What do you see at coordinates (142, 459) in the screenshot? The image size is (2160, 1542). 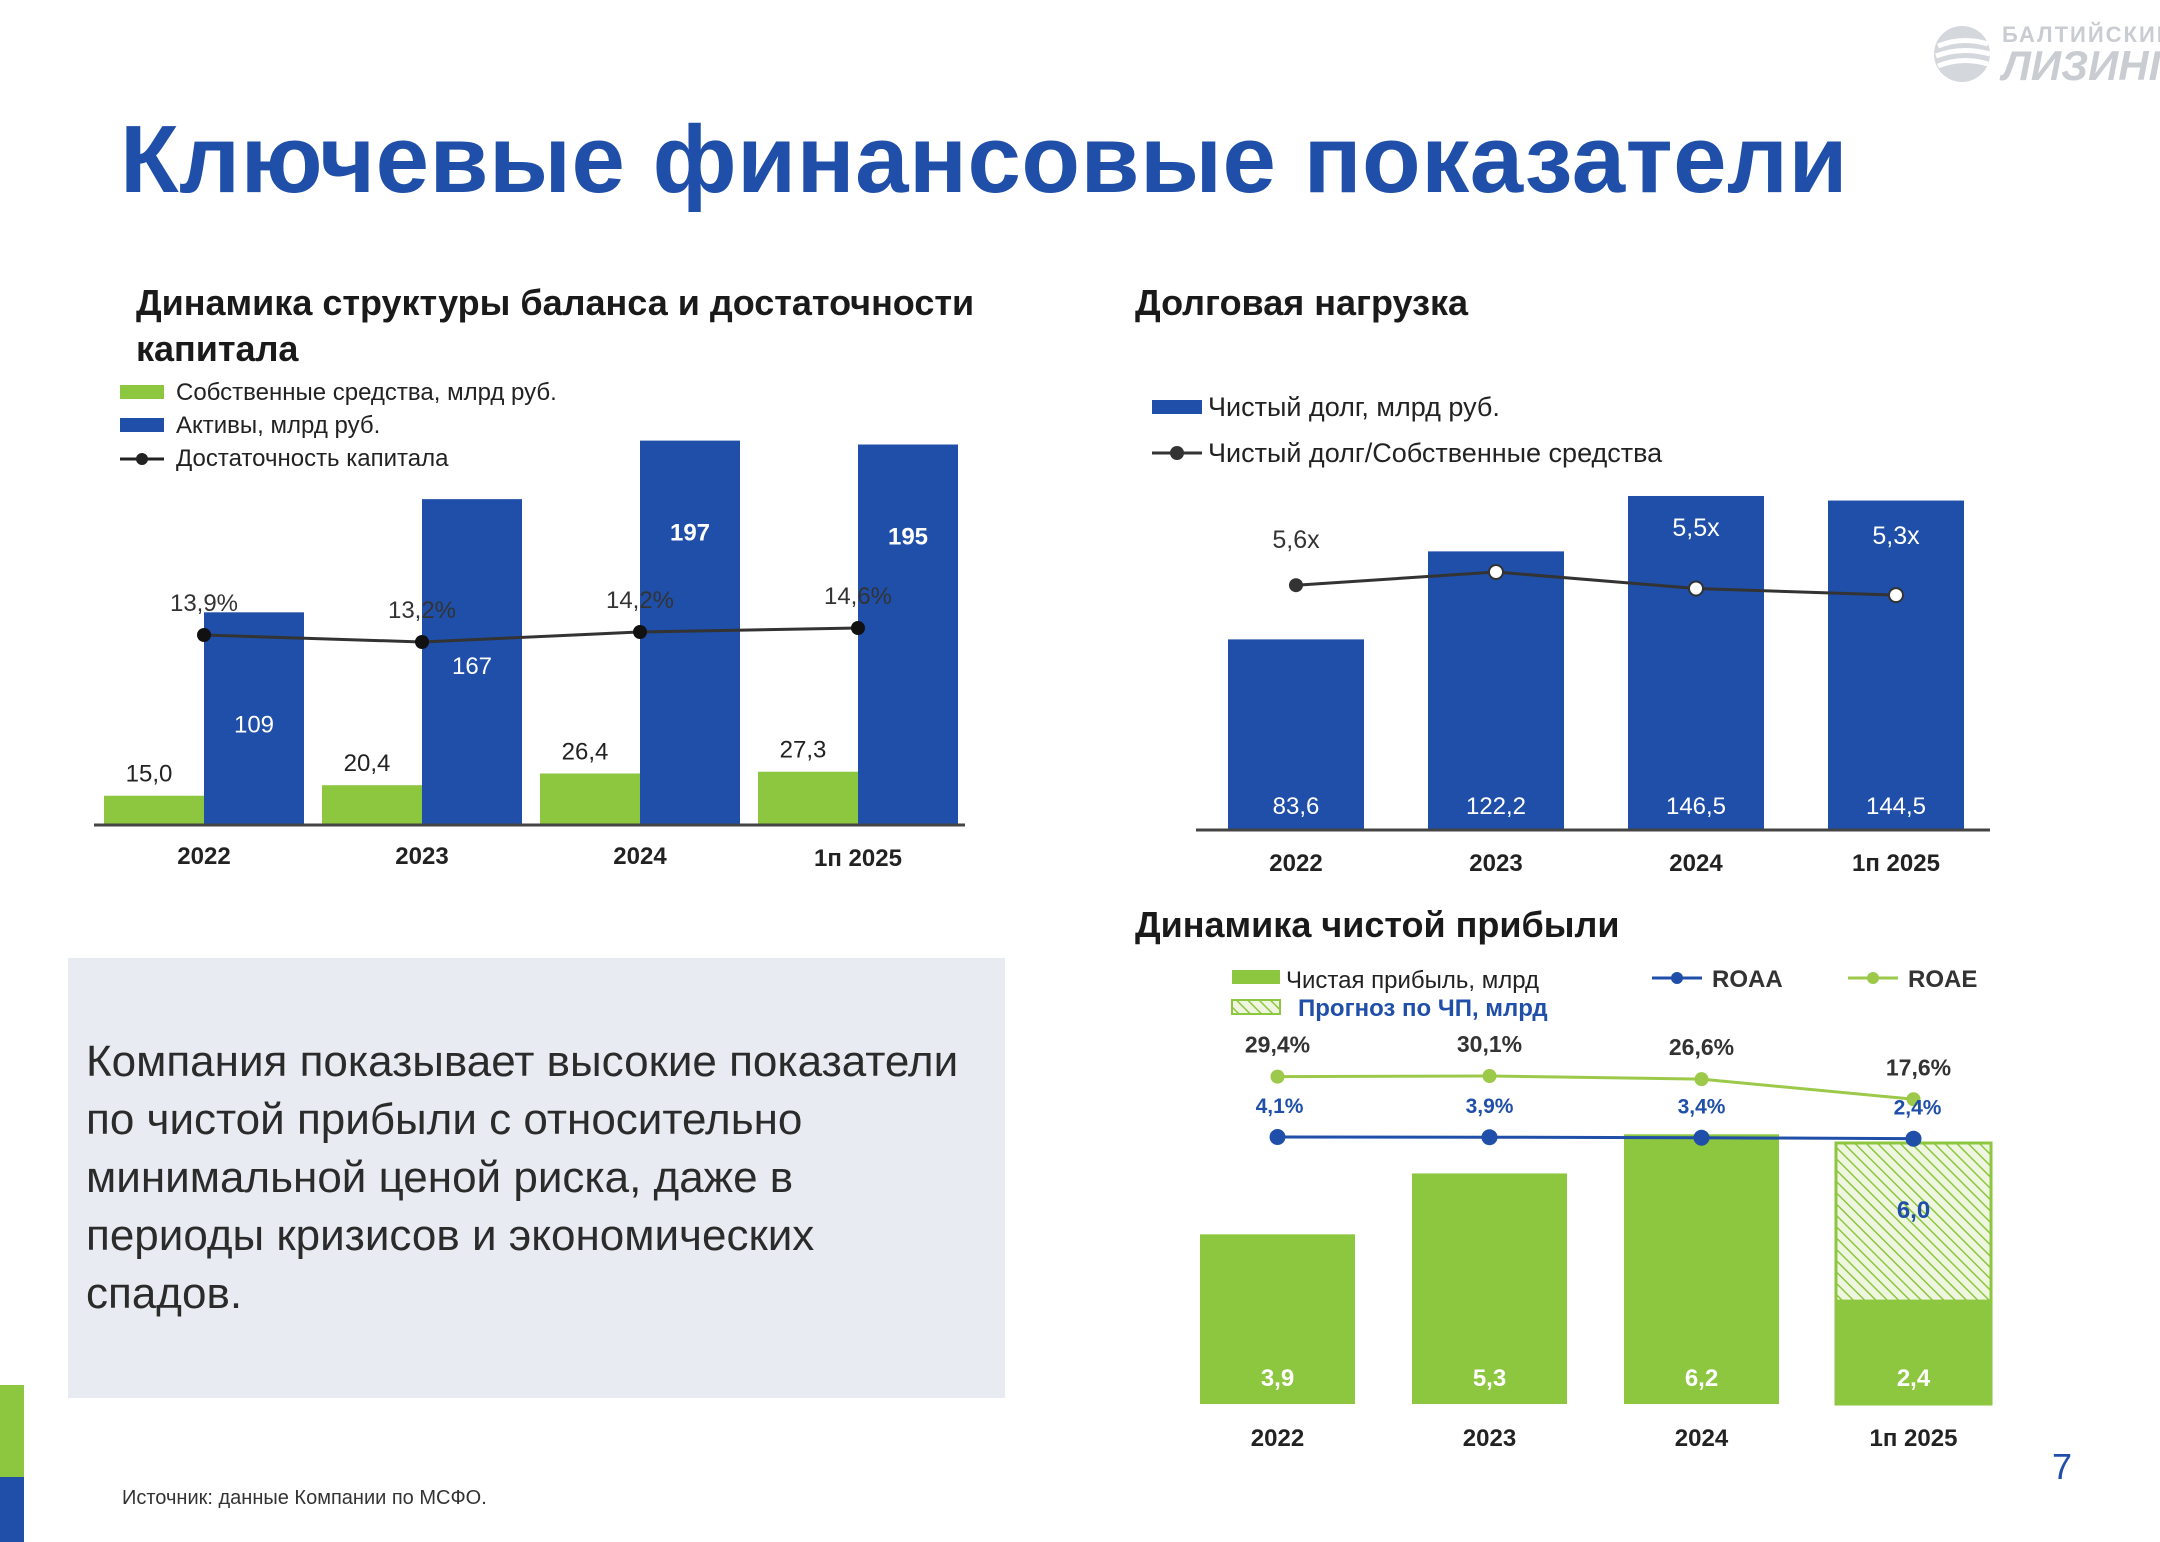 I see `legend-car-marker` at bounding box center [142, 459].